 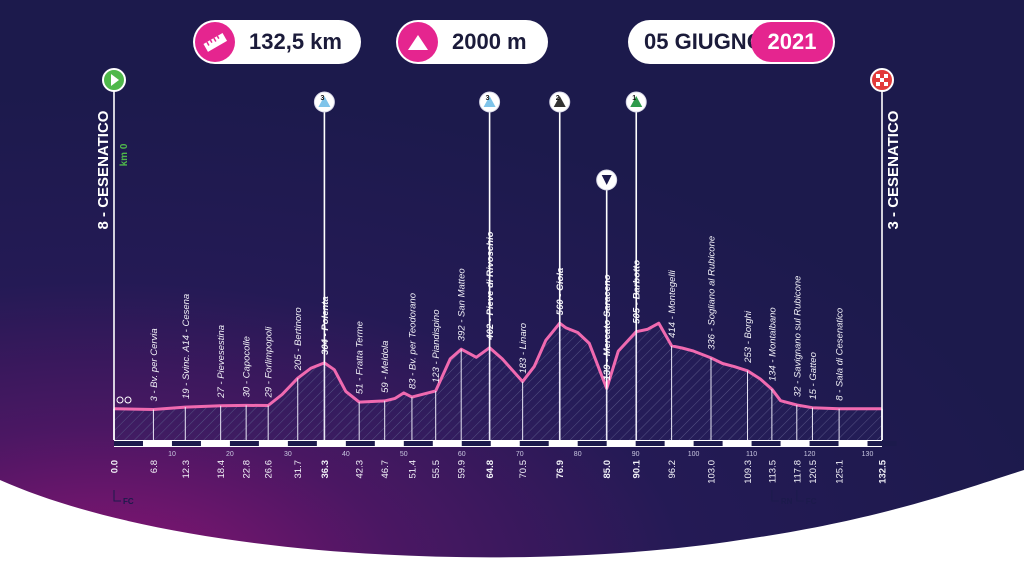 What do you see at coordinates (436, 469) in the screenshot?
I see `waypoint-km-label: 55.5` at bounding box center [436, 469].